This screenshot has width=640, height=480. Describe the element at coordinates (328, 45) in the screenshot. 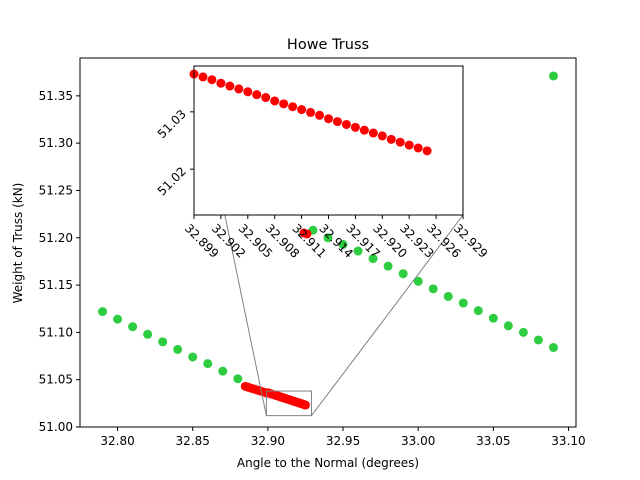

I see `chart-title: Howe Truss` at that location.